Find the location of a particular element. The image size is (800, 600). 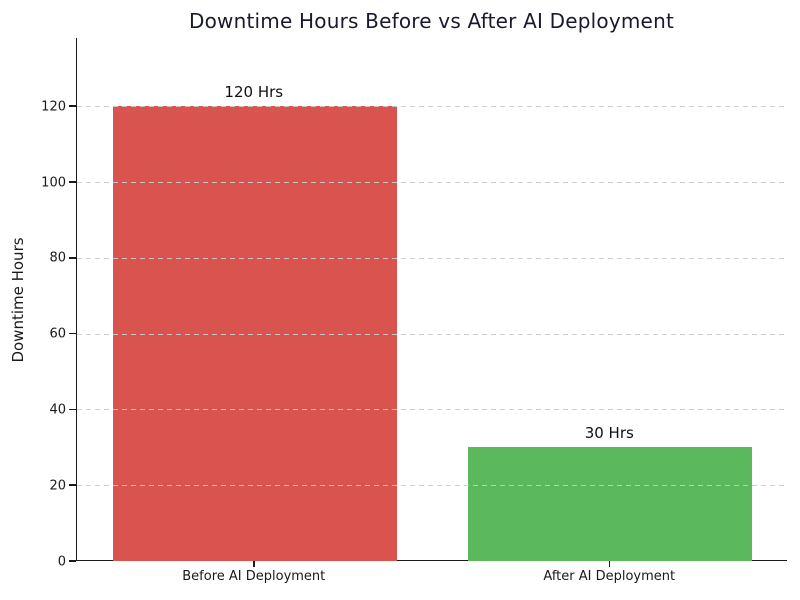

bar-value-label-after-ai-deployment: 30 Hrs is located at coordinates (609, 433).